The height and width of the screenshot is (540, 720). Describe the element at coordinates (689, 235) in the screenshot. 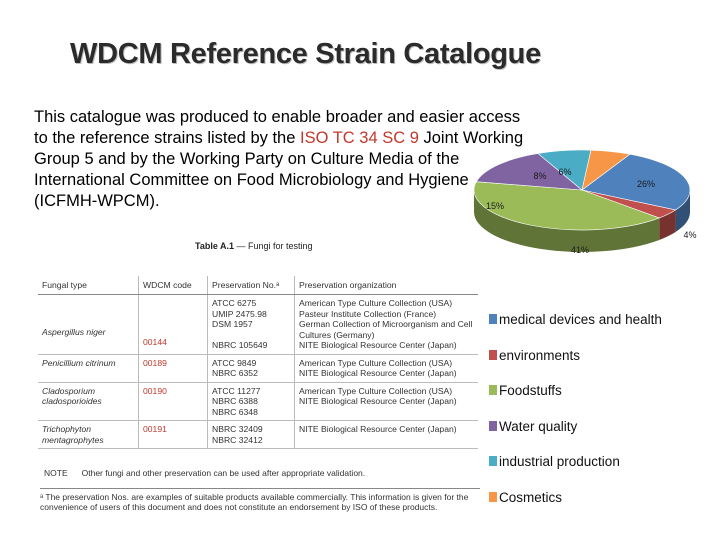

I see `pie-data-label: 4%` at that location.